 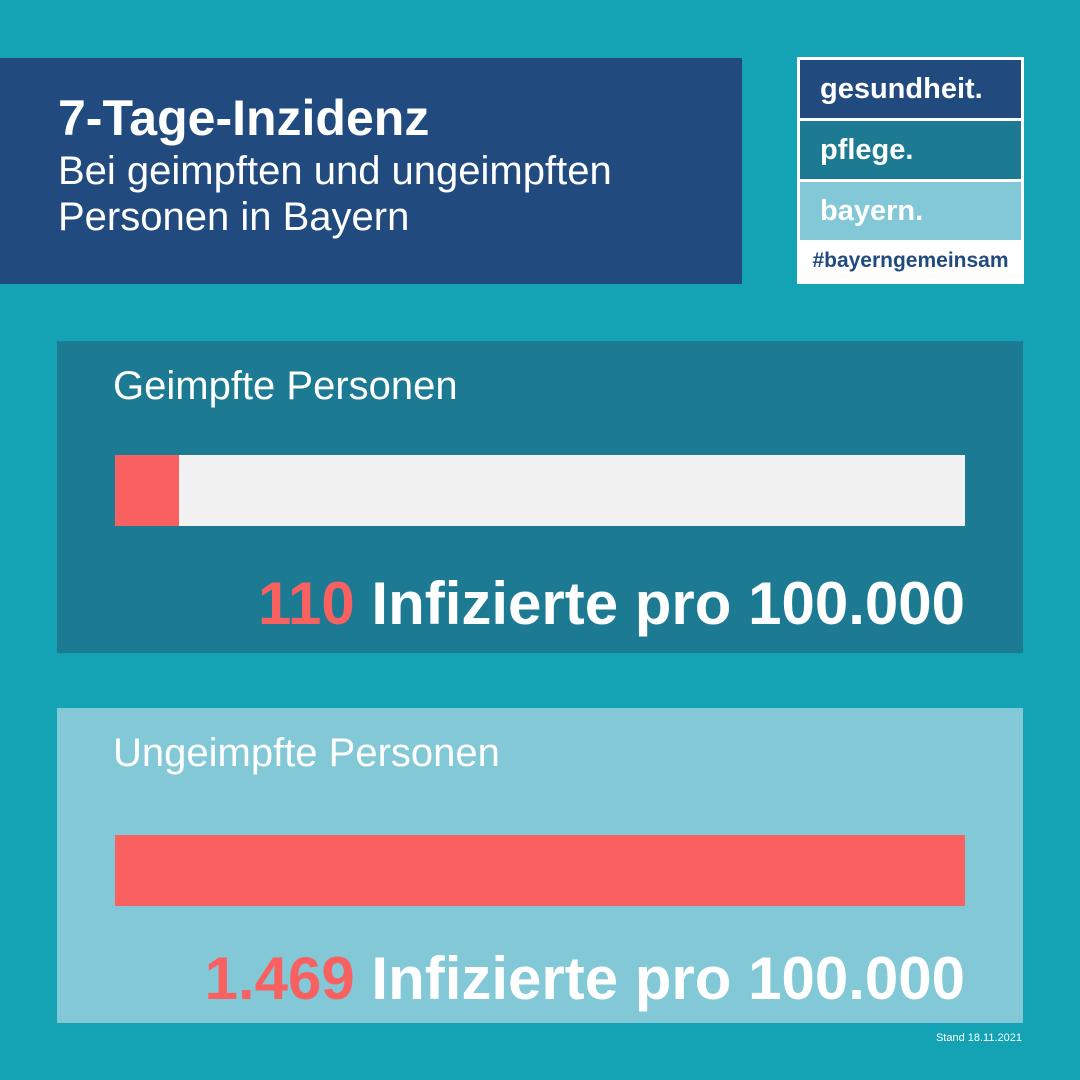 I want to click on bar-track-unvaccinated, so click(x=540, y=870).